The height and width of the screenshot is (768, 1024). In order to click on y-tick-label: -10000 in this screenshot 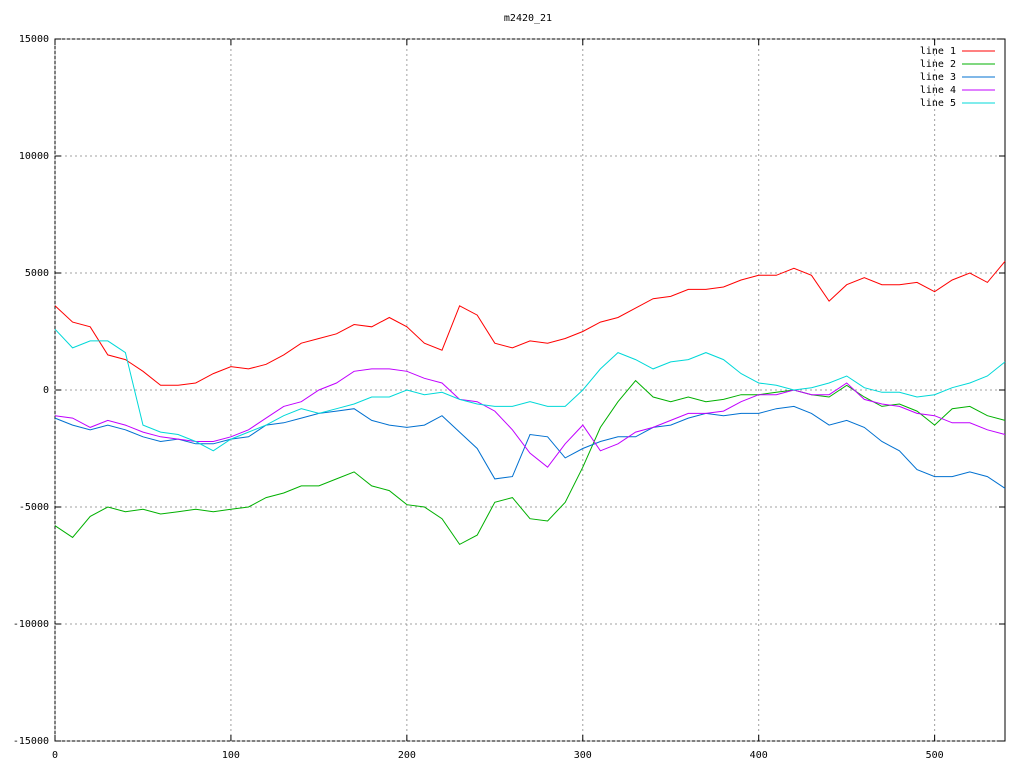, I will do `click(31, 624)`.